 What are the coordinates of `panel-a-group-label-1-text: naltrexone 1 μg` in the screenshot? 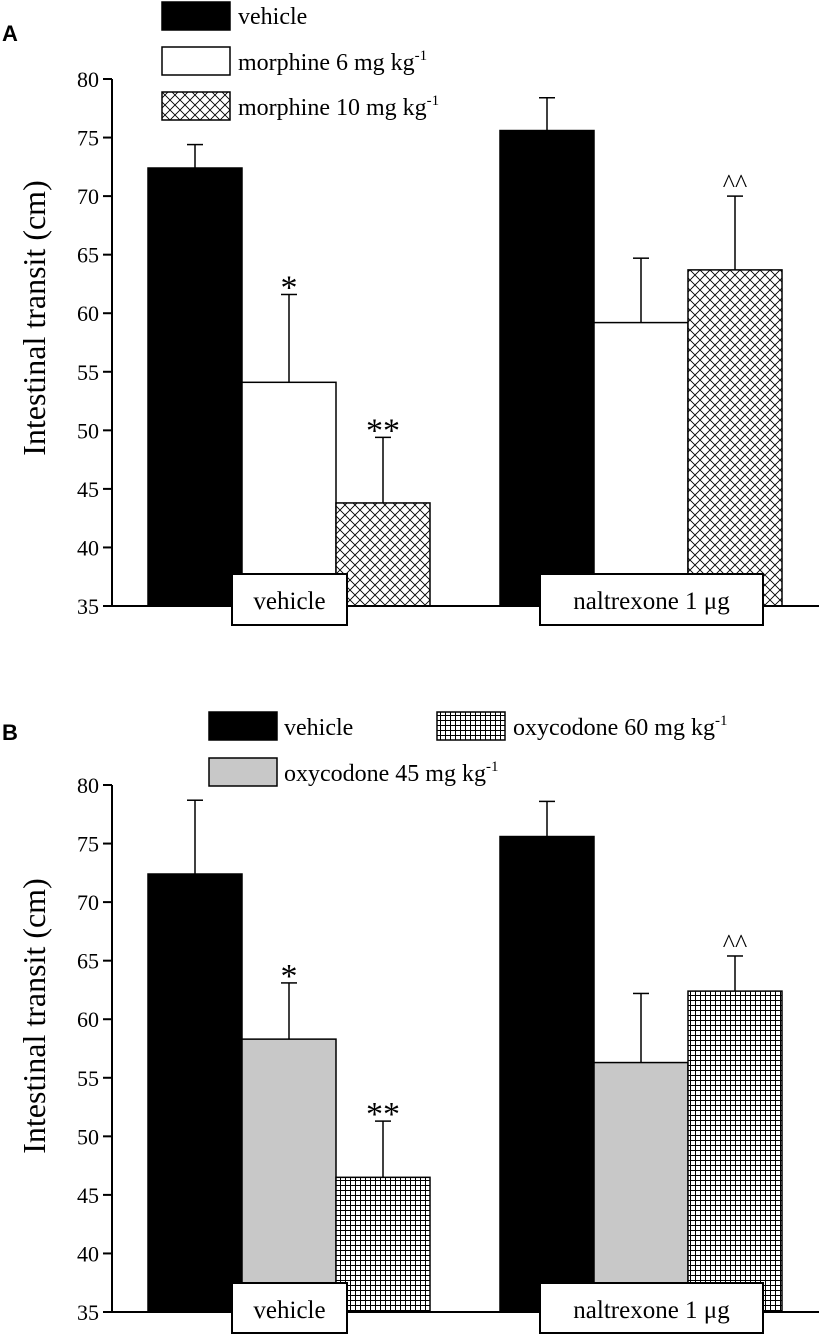 It's located at (651, 601).